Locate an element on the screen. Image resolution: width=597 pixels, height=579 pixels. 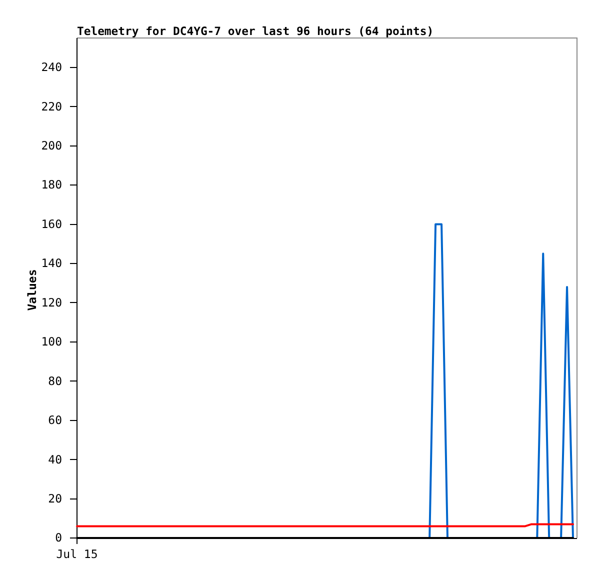
y-tick-label: 60 is located at coordinates (55, 420).